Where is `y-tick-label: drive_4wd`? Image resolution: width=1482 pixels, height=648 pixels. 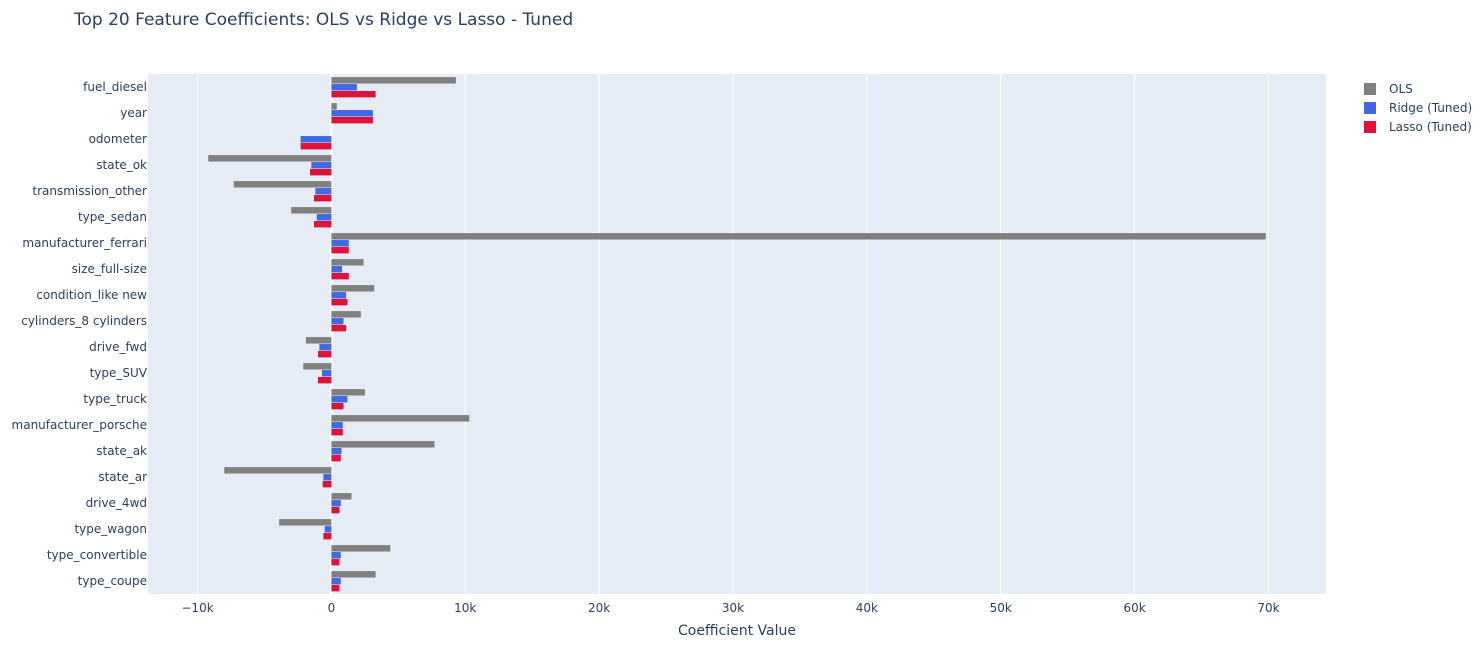 y-tick-label: drive_4wd is located at coordinates (116, 503).